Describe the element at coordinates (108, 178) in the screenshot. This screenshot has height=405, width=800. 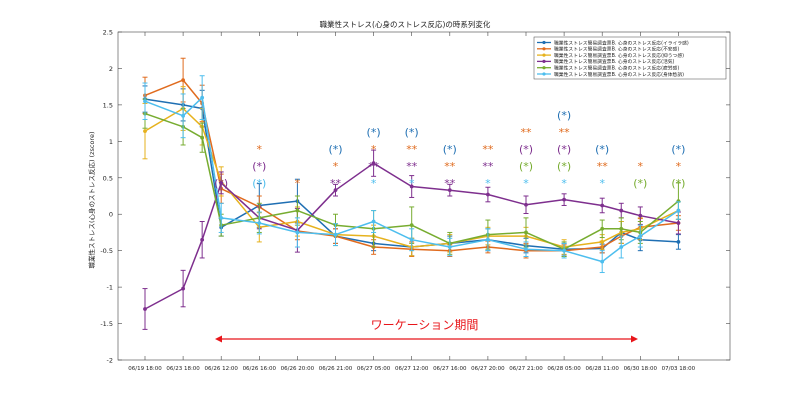
I see `y-tick-label: 0.5` at that location.